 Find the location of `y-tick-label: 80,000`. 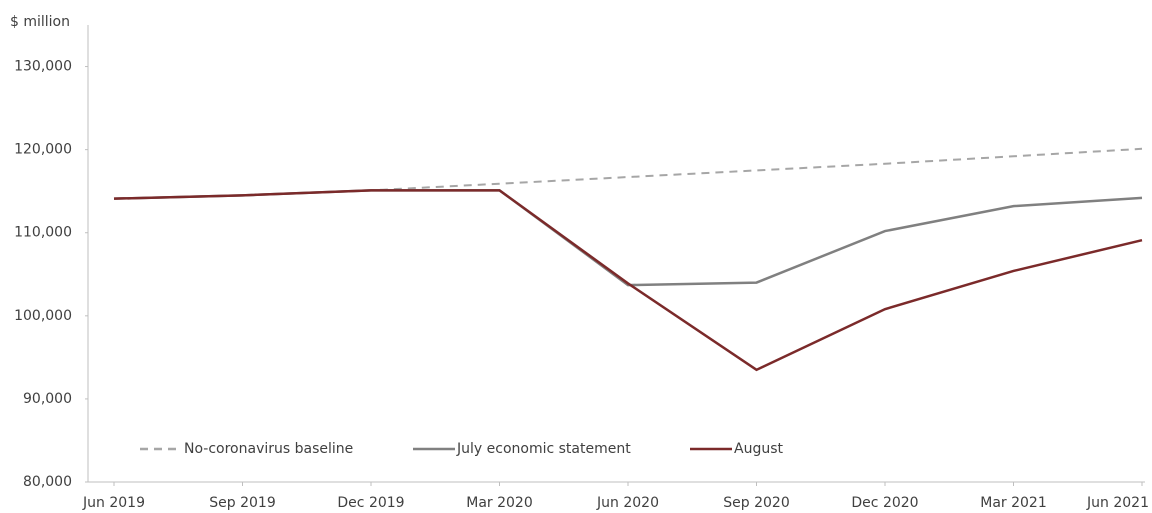

y-tick-label: 80,000 is located at coordinates (47, 482).